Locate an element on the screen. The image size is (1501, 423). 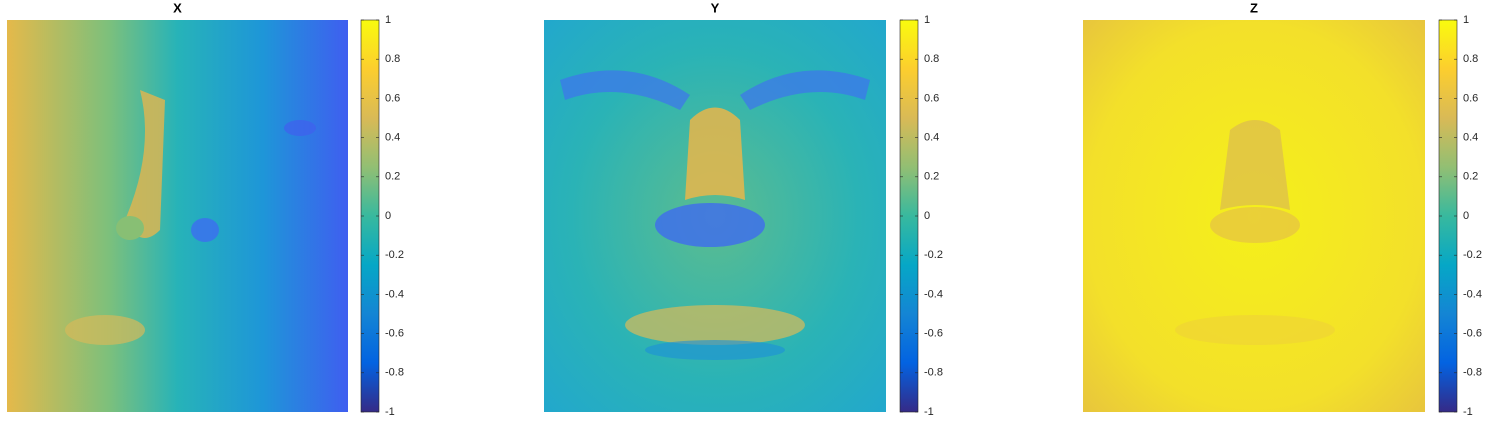
panel-title: Y is located at coordinates (715, 7).